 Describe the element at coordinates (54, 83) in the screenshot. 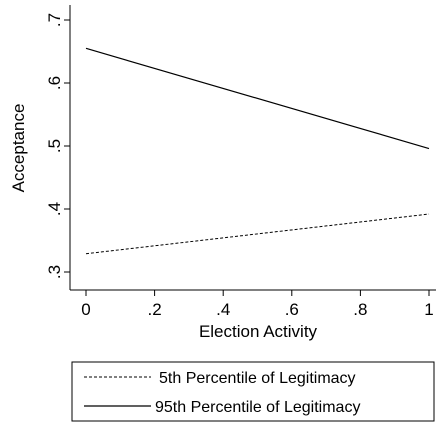

I see `y-tick-label: .6` at that location.